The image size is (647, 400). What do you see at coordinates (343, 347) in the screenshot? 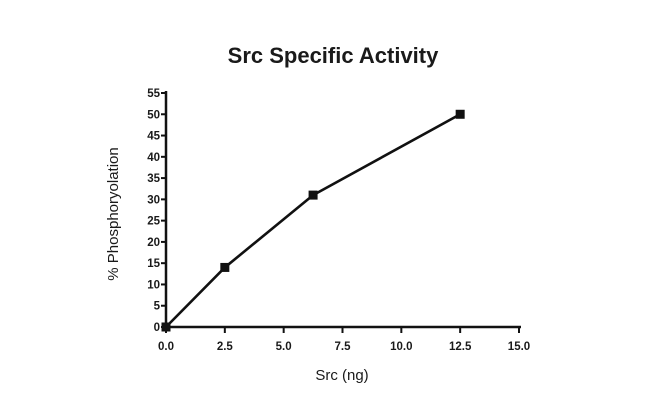
I see `x-tick-label: 7.5` at bounding box center [343, 347].